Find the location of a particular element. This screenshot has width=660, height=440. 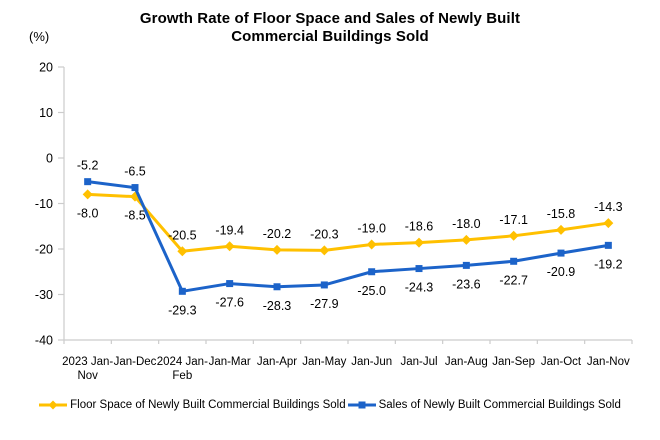

x-axis-category-label: Jan-Dec is located at coordinates (135, 362).